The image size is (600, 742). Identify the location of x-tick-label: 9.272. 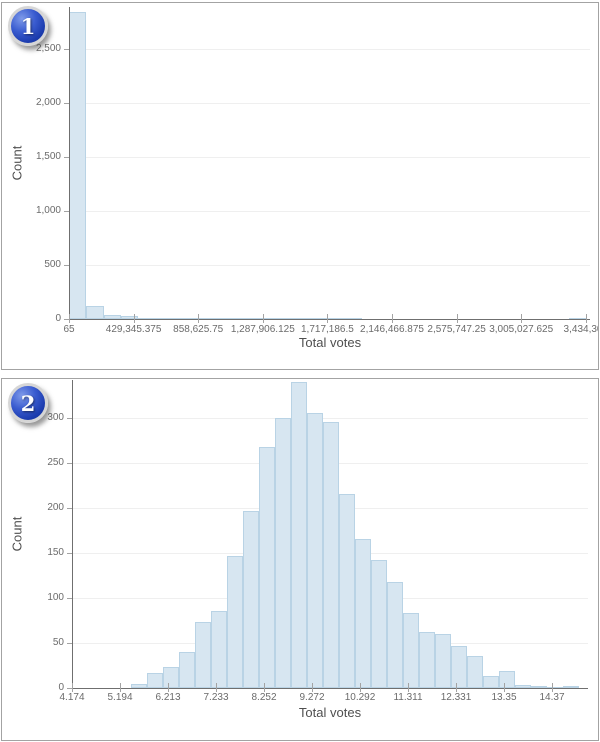
(312, 697).